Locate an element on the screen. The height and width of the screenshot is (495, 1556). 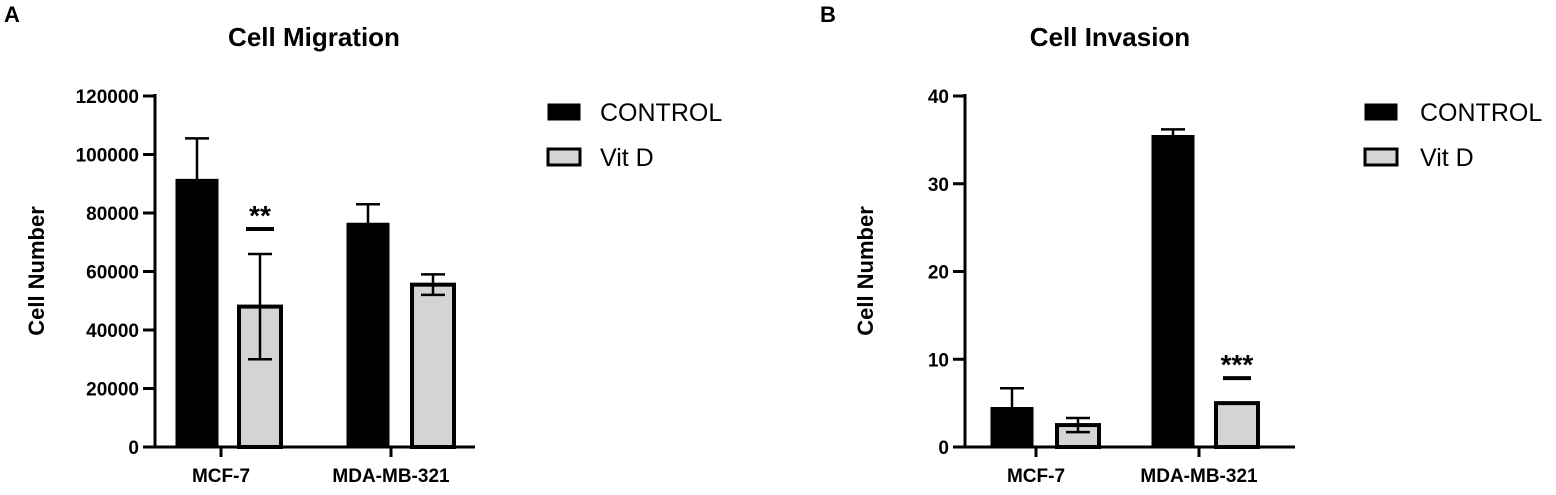
panel-label: B is located at coordinates (828, 14).